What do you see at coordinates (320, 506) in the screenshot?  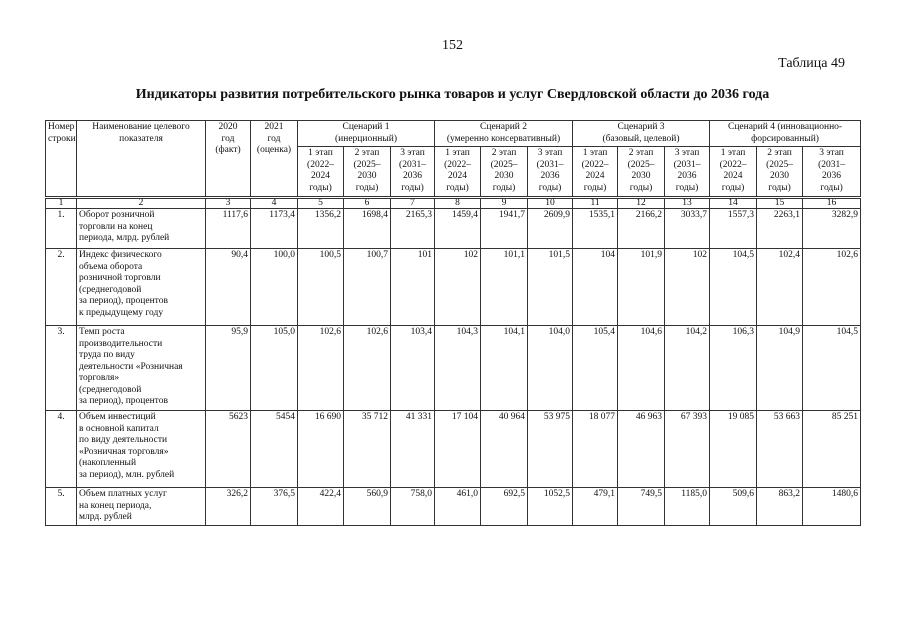 I see `value-cell: 422,4` at bounding box center [320, 506].